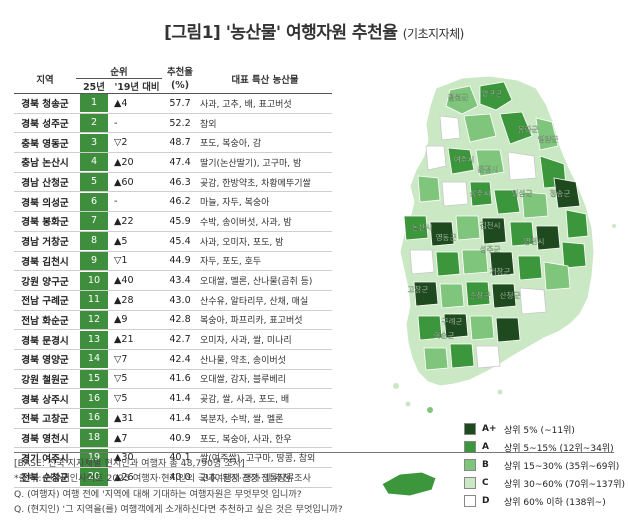 The width and height of the screenshot is (628, 530). I want to click on cell-rank: 15, so click(94, 379).